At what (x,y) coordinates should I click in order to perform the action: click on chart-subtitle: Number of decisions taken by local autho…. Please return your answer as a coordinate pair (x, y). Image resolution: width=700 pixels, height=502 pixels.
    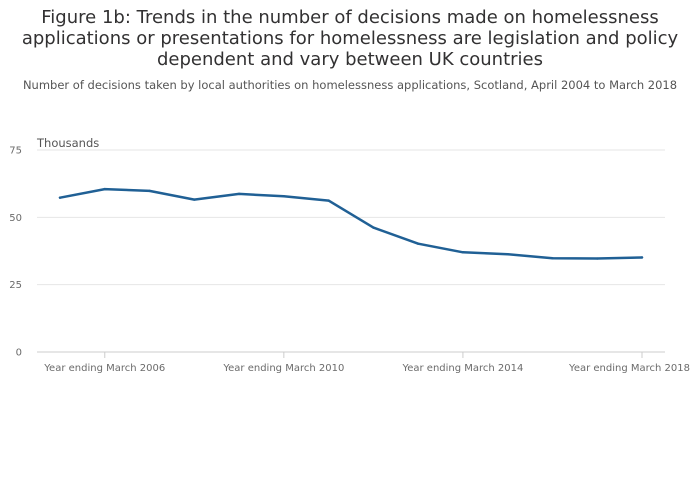
    Looking at the image, I should click on (350, 85).